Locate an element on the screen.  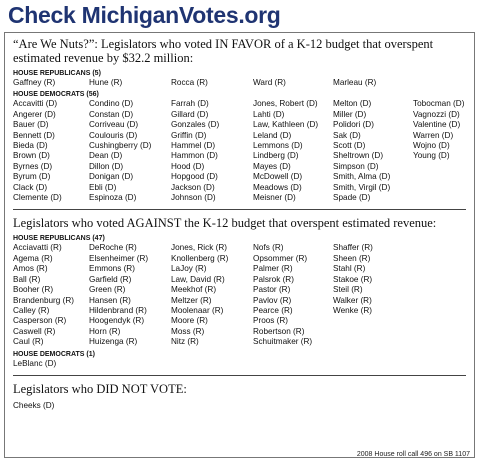
legislator: Meadows (D) is located at coordinates (277, 187).